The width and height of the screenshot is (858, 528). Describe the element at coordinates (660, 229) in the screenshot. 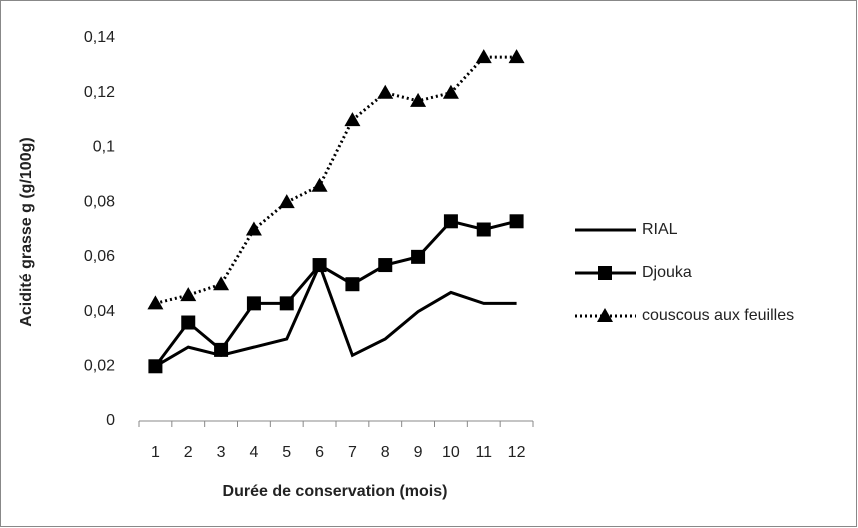

I see `legend-label: RIAL` at that location.